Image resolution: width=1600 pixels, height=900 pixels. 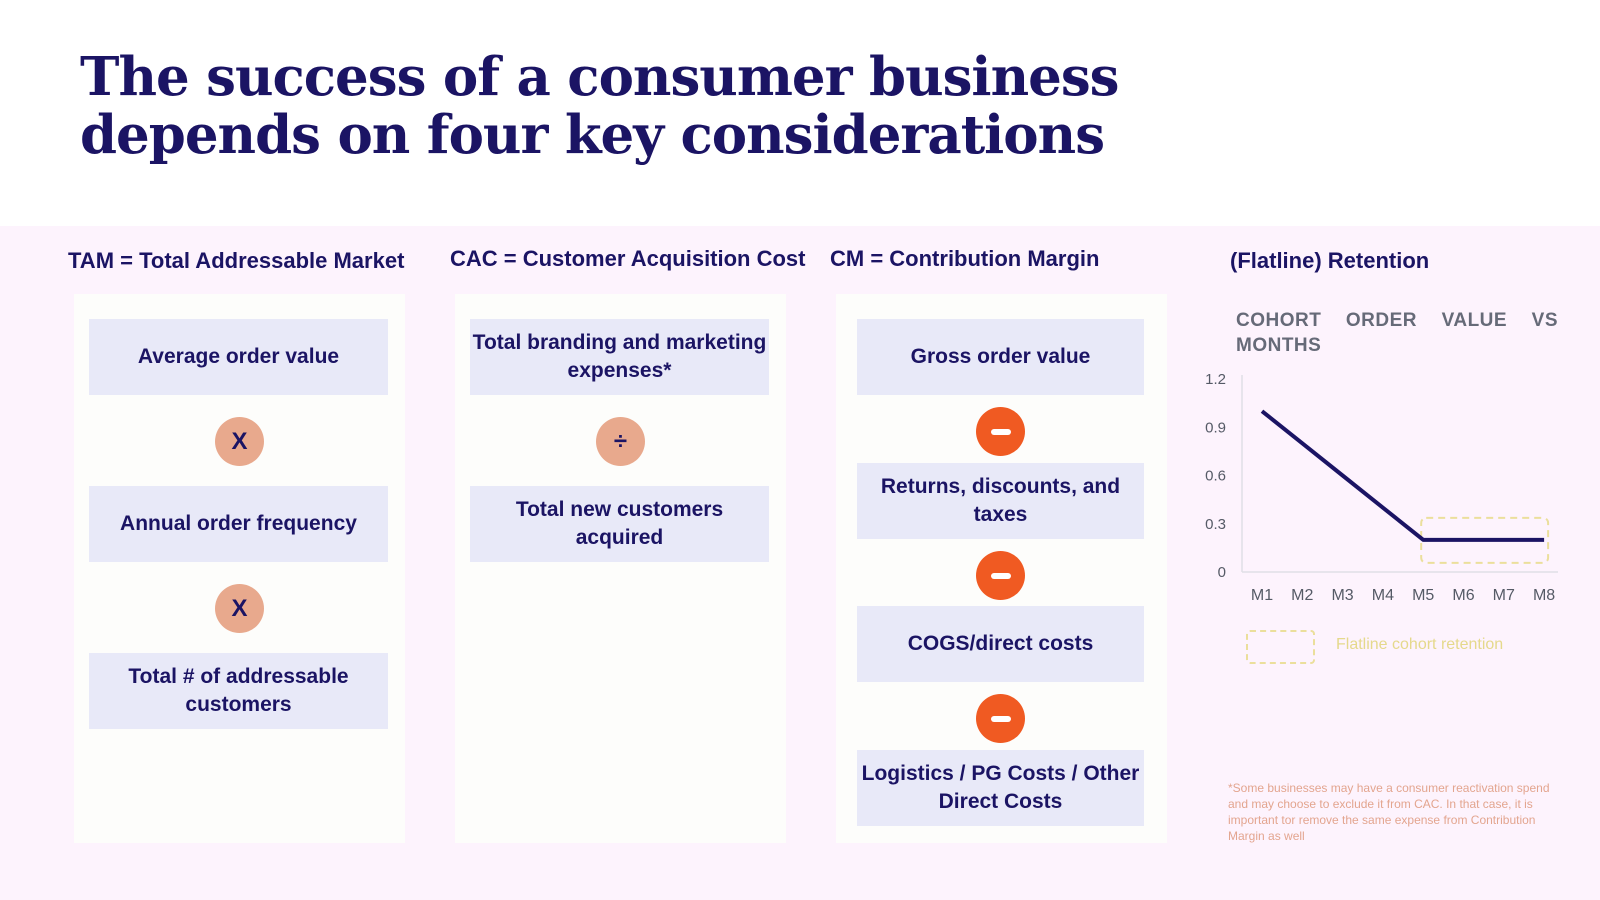 I want to click on cac-item: Total new customers acquired, so click(x=619, y=524).